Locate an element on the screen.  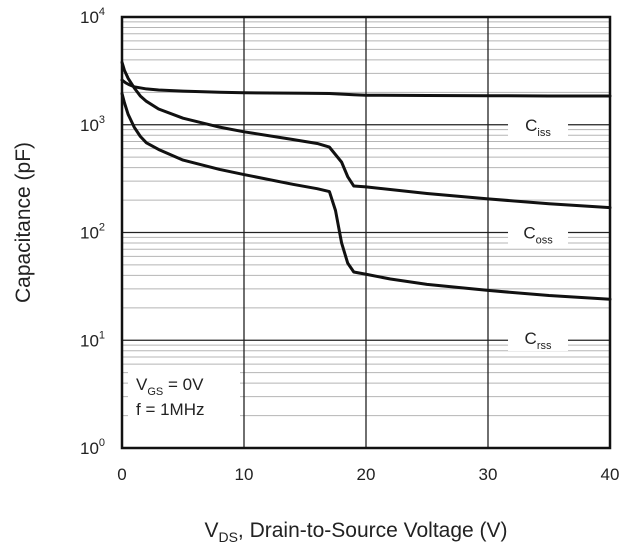
x-tick-label: 0 is located at coordinates (121, 474).